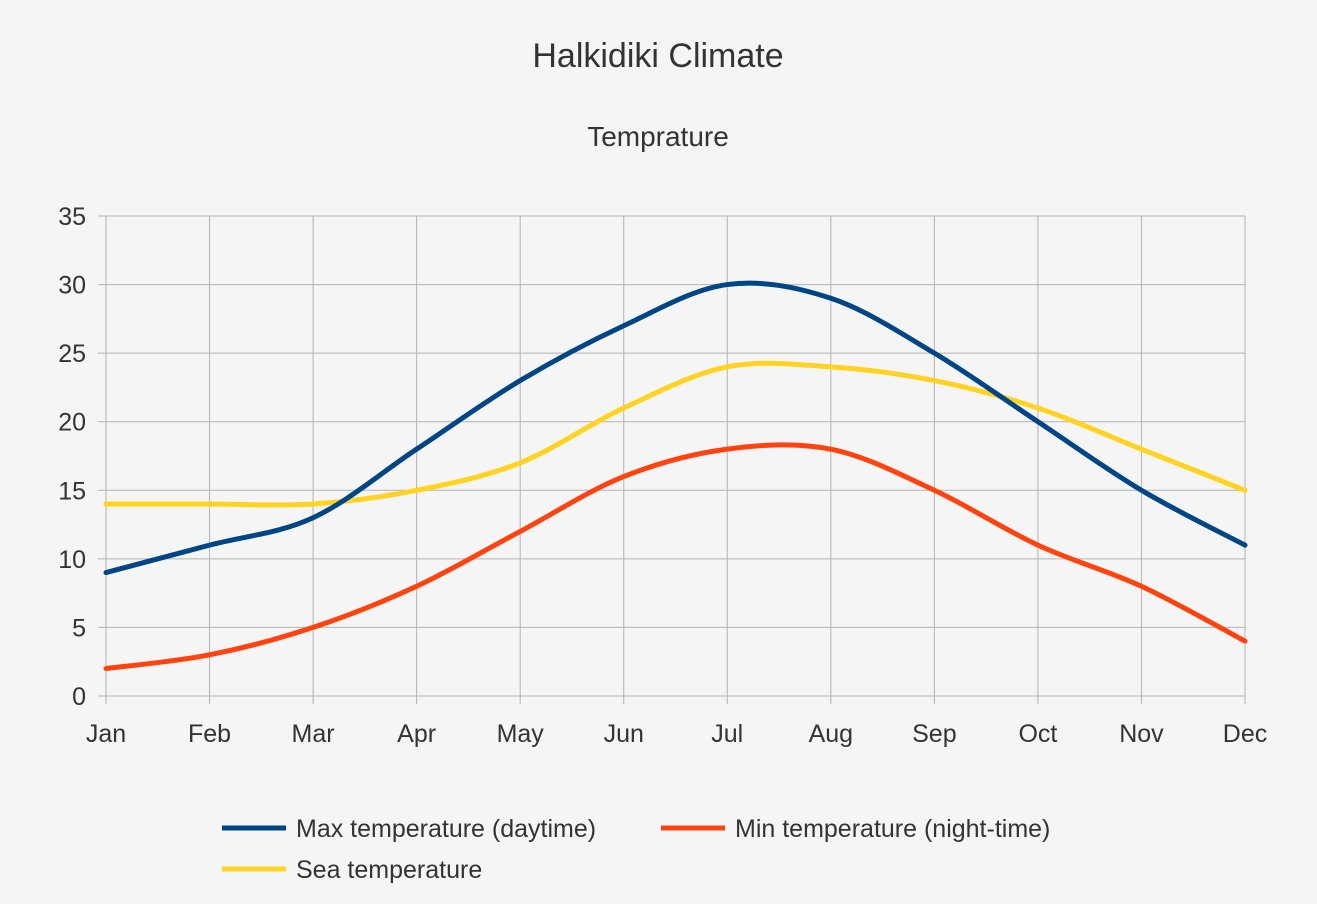  I want to click on x-tick-label: Aug, so click(831, 734).